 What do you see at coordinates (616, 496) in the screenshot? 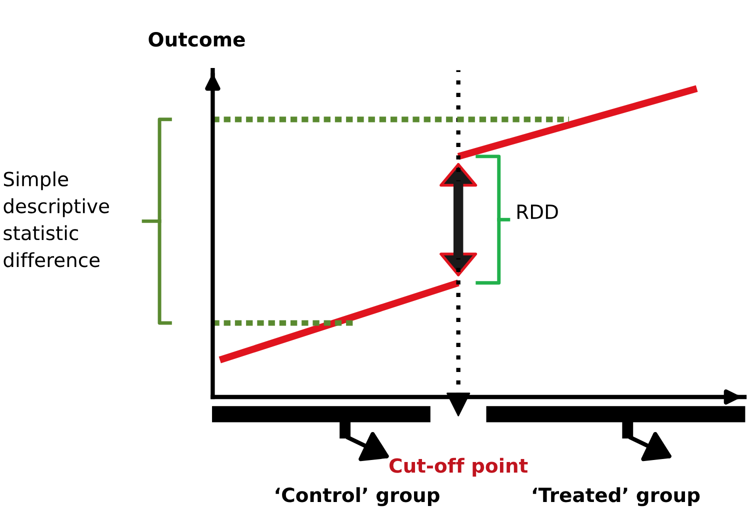
I see `text: ‘Treated’ group` at bounding box center [616, 496].